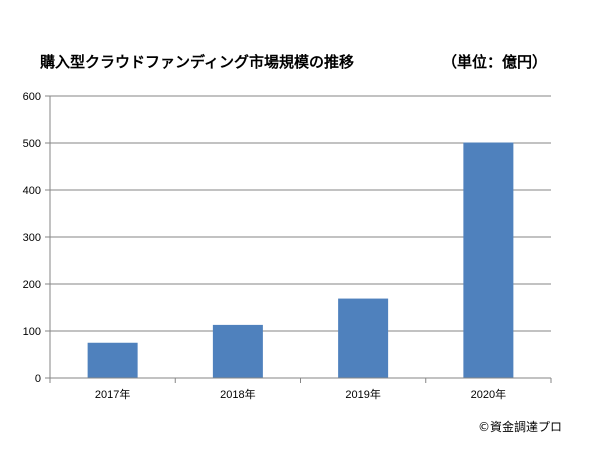 The height and width of the screenshot is (459, 589). Describe the element at coordinates (38, 379) in the screenshot. I see `y-tick-label: 0` at that location.